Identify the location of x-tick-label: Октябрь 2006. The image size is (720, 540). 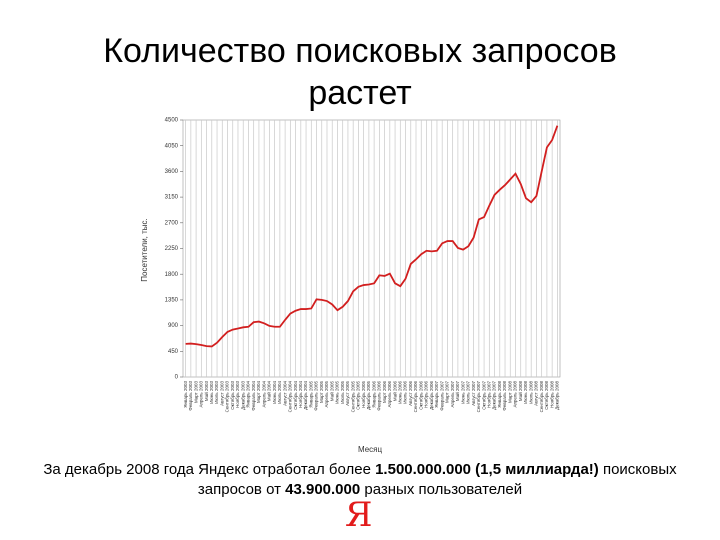
(420, 395).